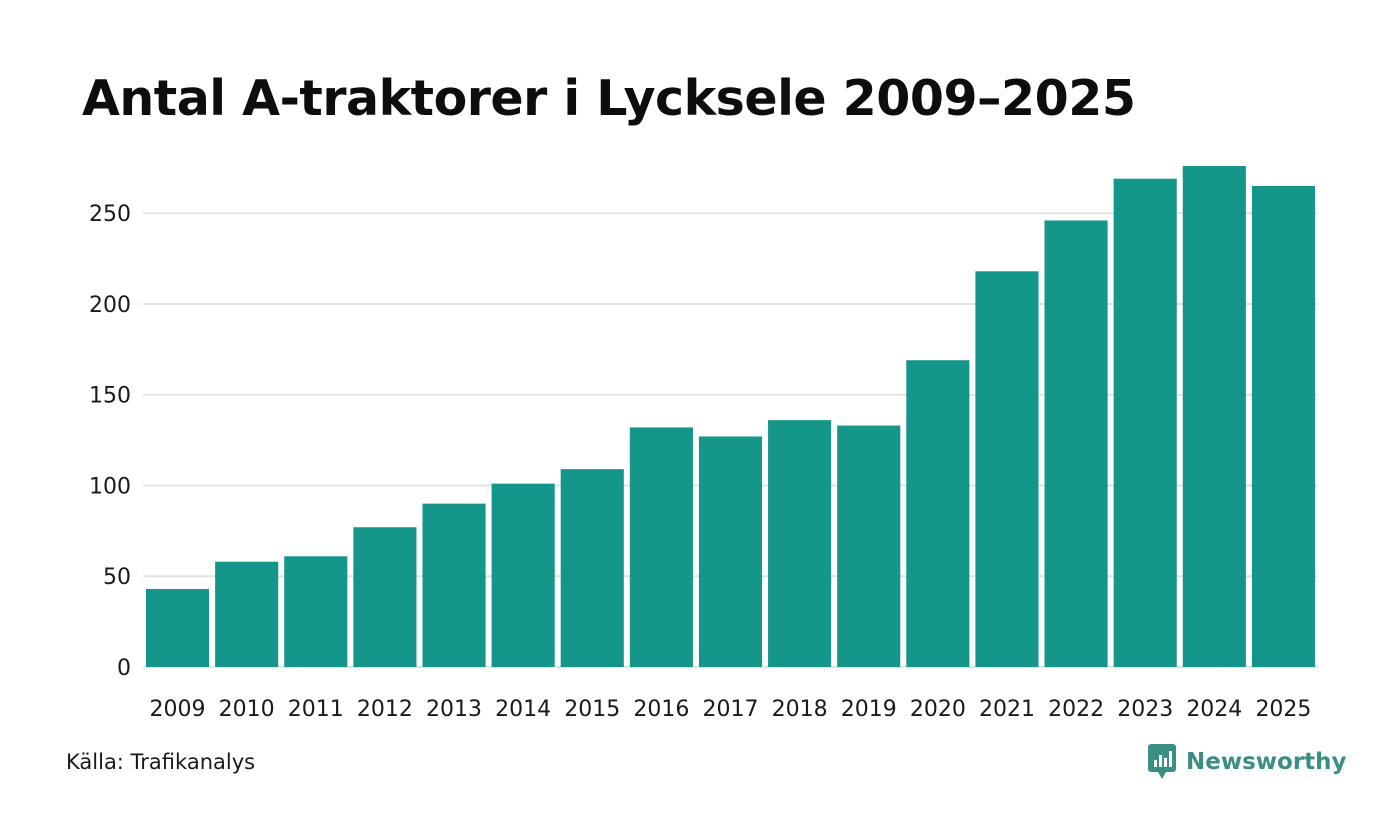  Describe the element at coordinates (730, 551) in the screenshot. I see `bar-2017` at that location.